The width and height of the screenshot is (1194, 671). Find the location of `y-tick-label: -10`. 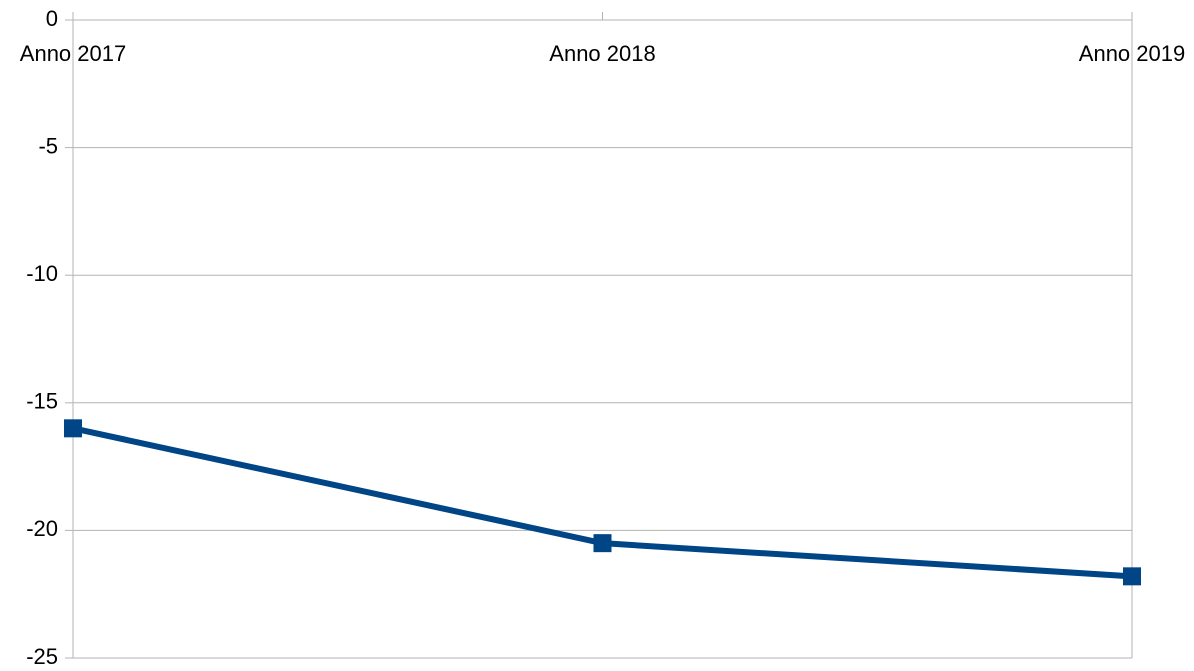

y-tick-label: -10 is located at coordinates (42, 273).